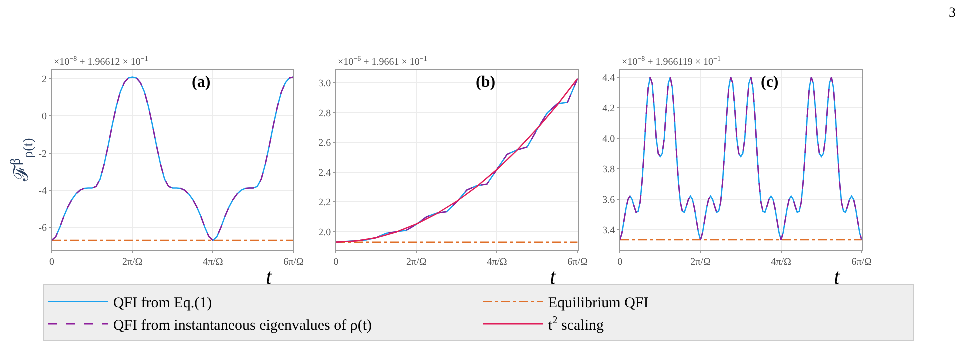 The height and width of the screenshot is (360, 963). Describe the element at coordinates (162, 304) in the screenshot. I see `legend-label: QFI from Eq.(1)` at that location.